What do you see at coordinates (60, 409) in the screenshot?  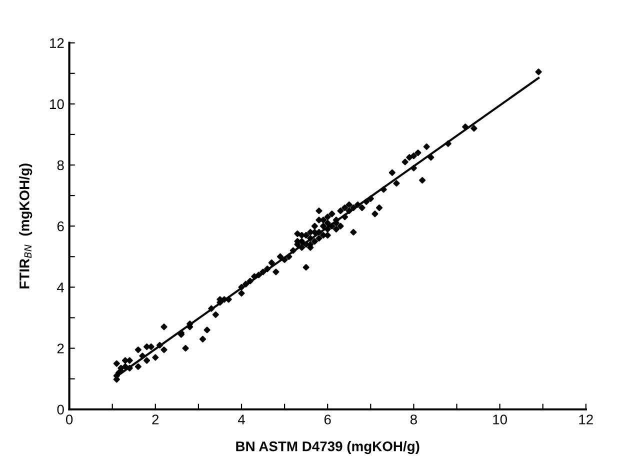 I see `y-tick-label: 0` at bounding box center [60, 409].